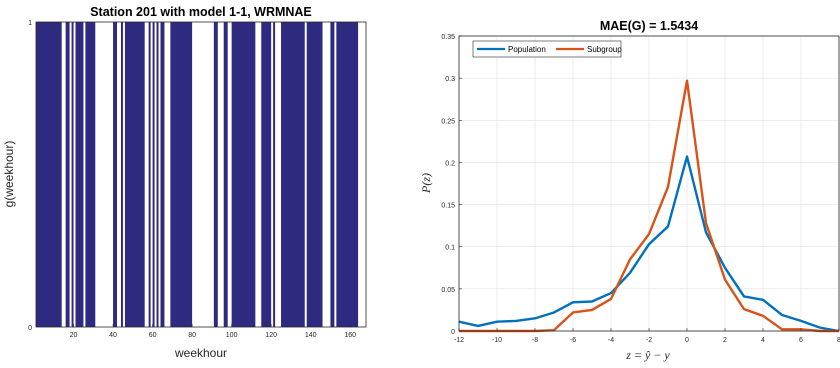 This screenshot has height=368, width=840. What do you see at coordinates (74, 335) in the screenshot?
I see `left-x-tick-label: 20` at bounding box center [74, 335].